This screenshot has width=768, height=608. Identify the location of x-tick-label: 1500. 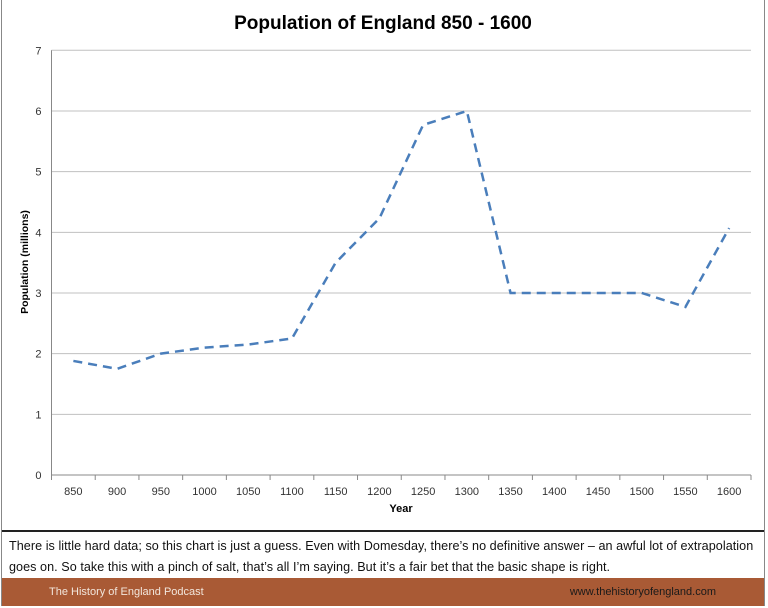
(641, 492).